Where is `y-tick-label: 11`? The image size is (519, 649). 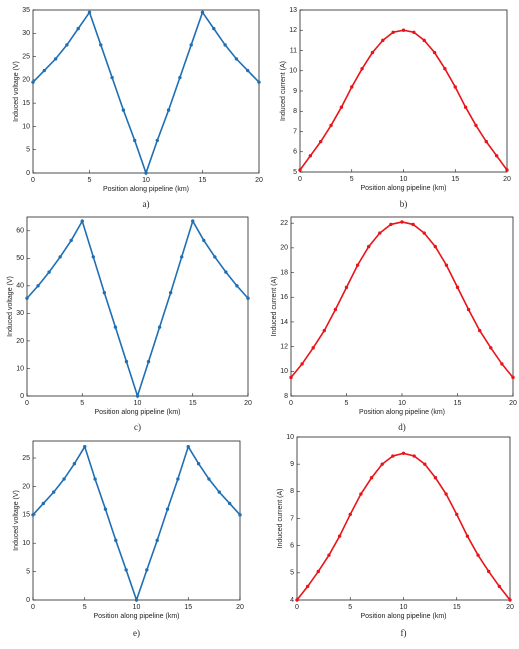
y-tick-label: 11 is located at coordinates (293, 50).